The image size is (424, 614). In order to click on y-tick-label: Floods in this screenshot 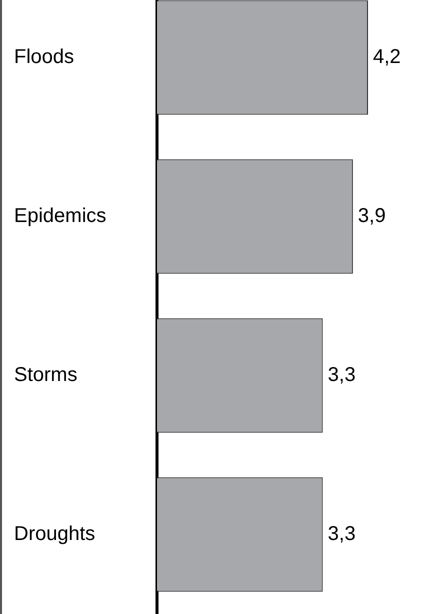, I will do `click(44, 57)`.